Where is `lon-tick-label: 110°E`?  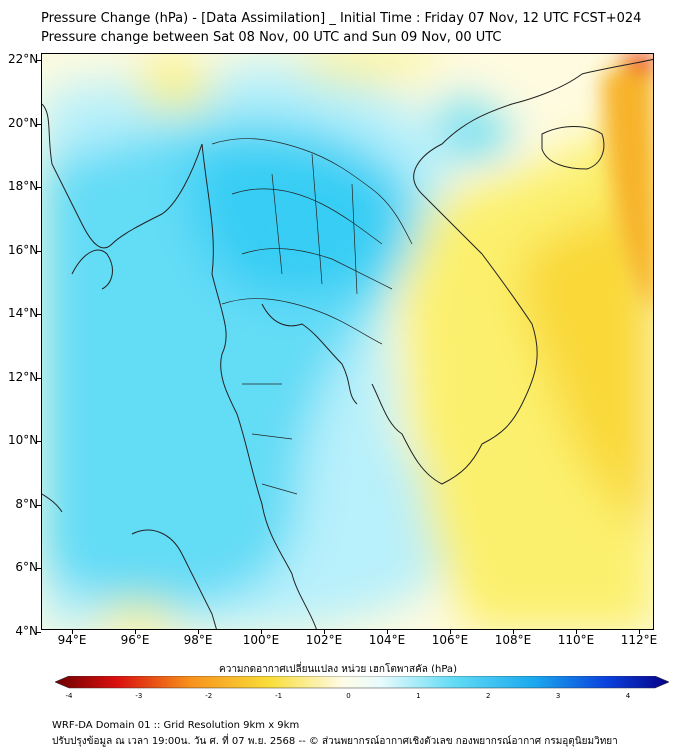 lon-tick-label: 110°E is located at coordinates (576, 640).